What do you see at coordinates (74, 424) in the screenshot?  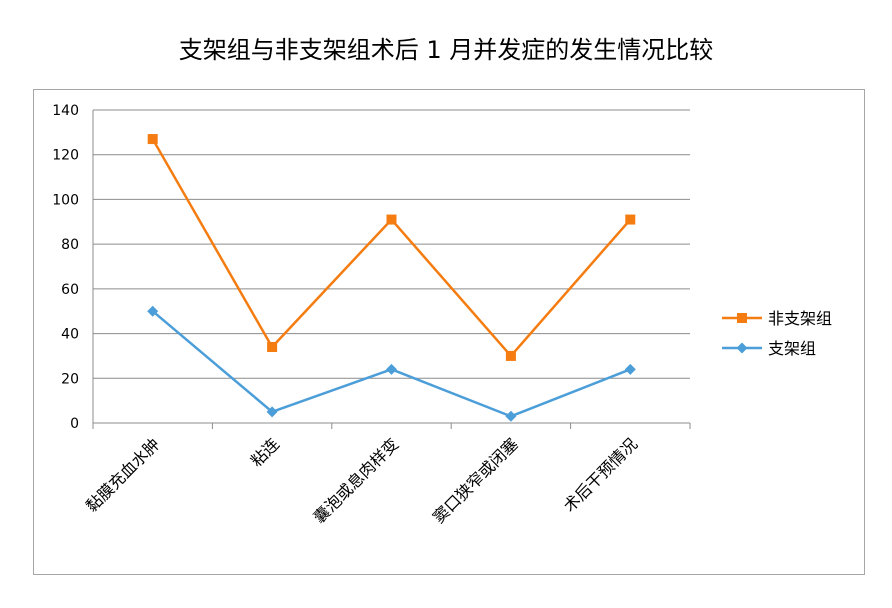 I see `y-tick-label-0: 0` at bounding box center [74, 424].